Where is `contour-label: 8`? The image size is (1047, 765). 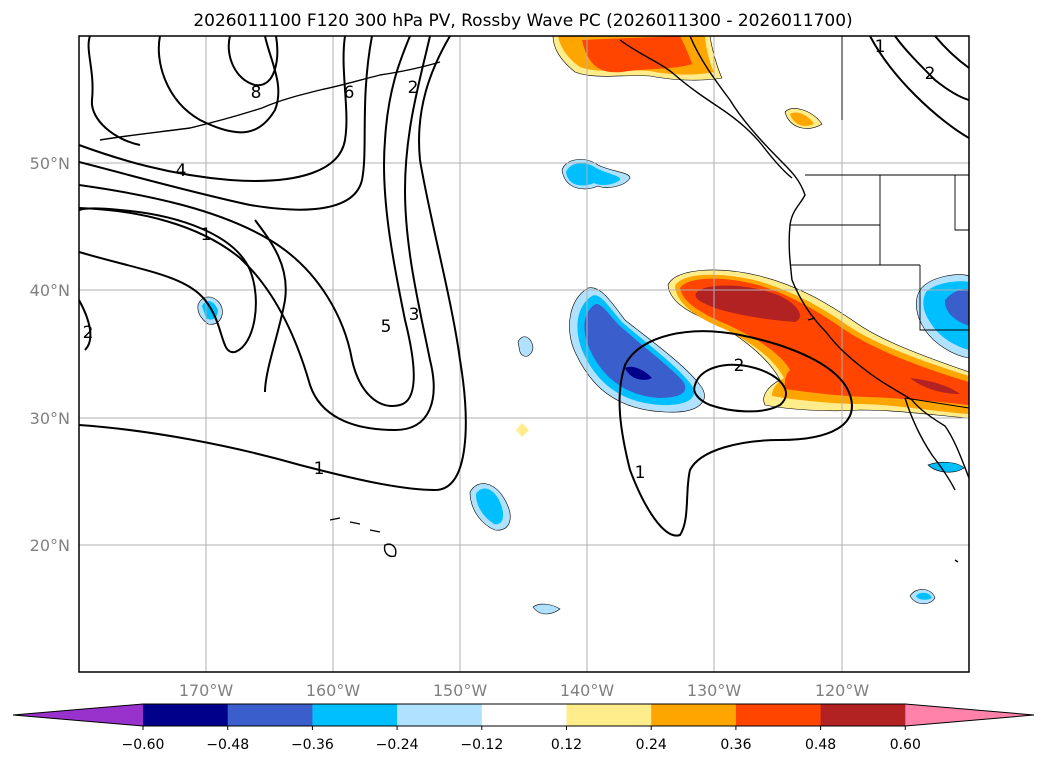 contour-label: 8 is located at coordinates (256, 93).